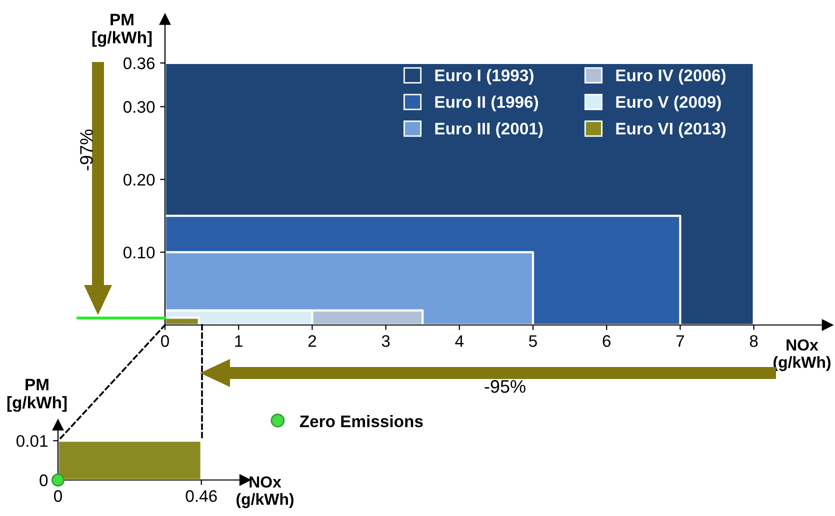  Describe the element at coordinates (489, 130) in the screenshot. I see `legend-label: Euro III (2001)` at that location.